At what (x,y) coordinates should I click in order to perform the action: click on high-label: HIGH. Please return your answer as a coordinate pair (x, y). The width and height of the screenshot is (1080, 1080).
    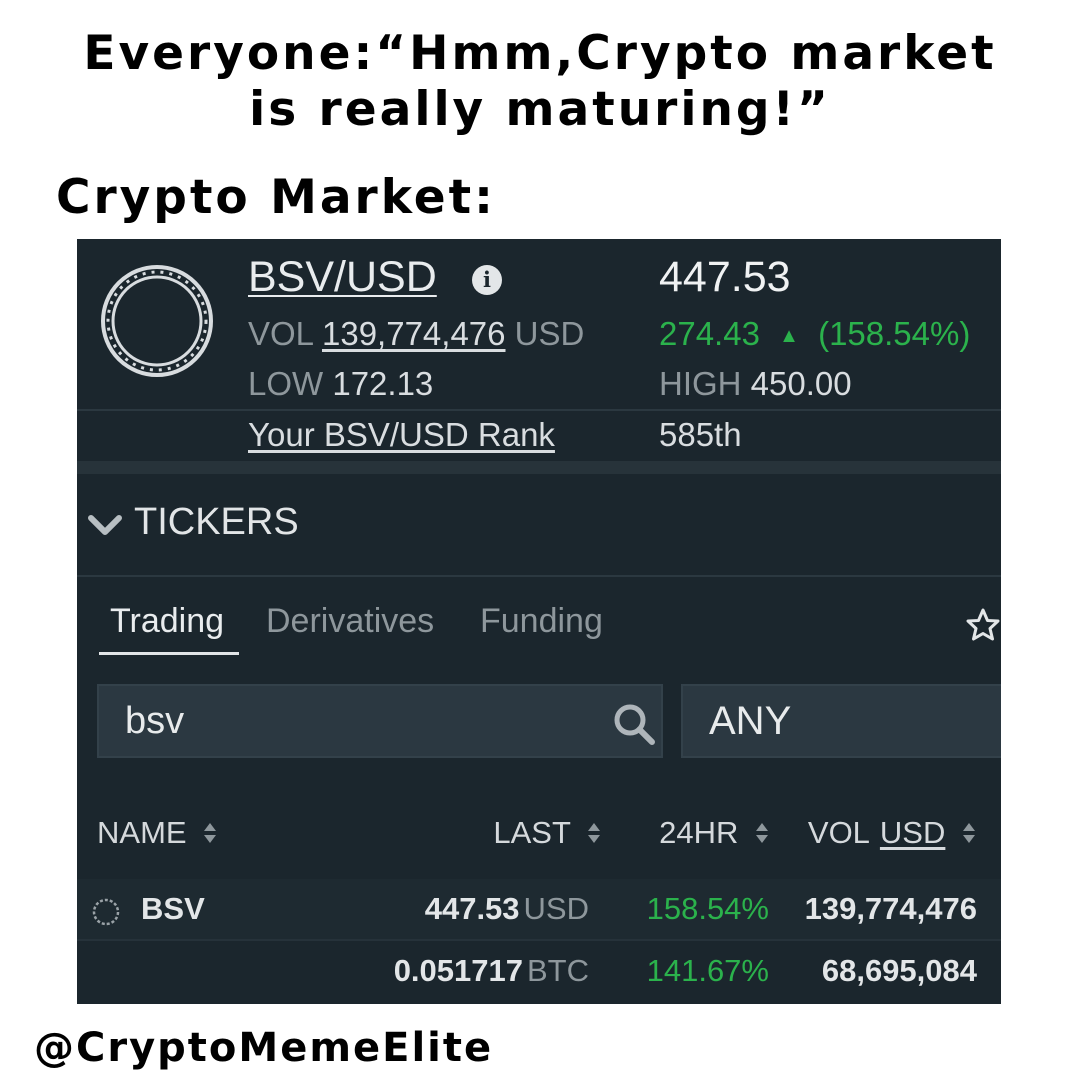
    Looking at the image, I should click on (700, 383).